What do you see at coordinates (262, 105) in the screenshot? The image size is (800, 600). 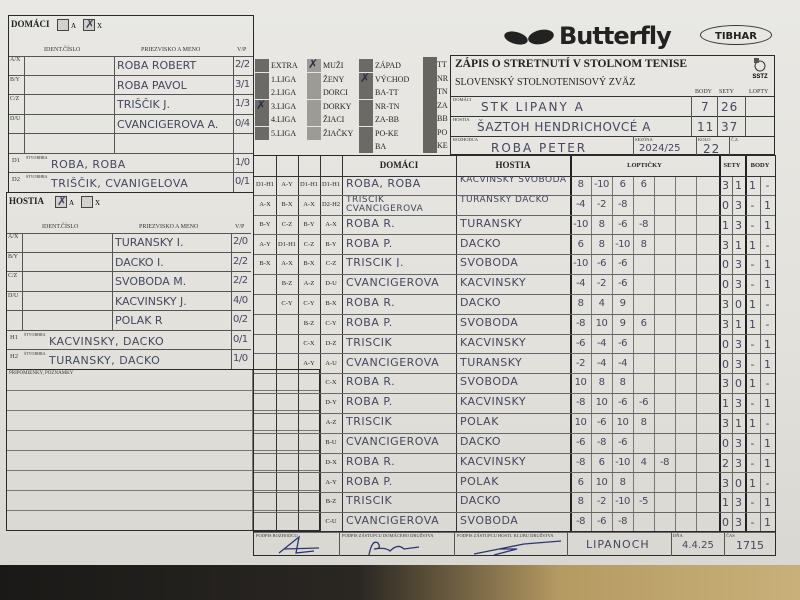 I see `category-checkbox-3.liga: ✗` at bounding box center [262, 105].